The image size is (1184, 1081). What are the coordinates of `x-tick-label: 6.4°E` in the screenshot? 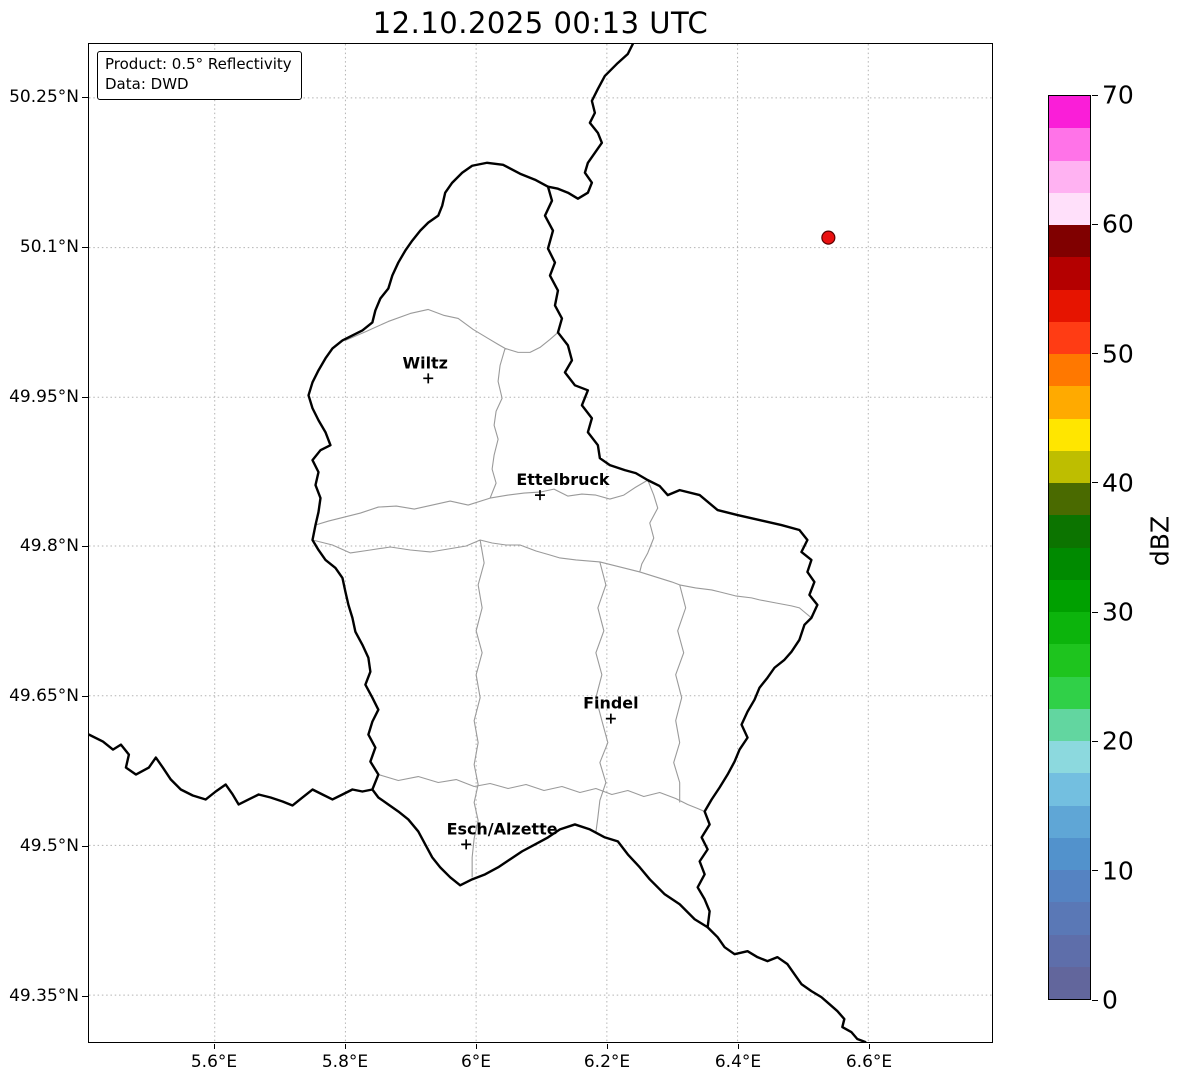 It's located at (738, 1062).